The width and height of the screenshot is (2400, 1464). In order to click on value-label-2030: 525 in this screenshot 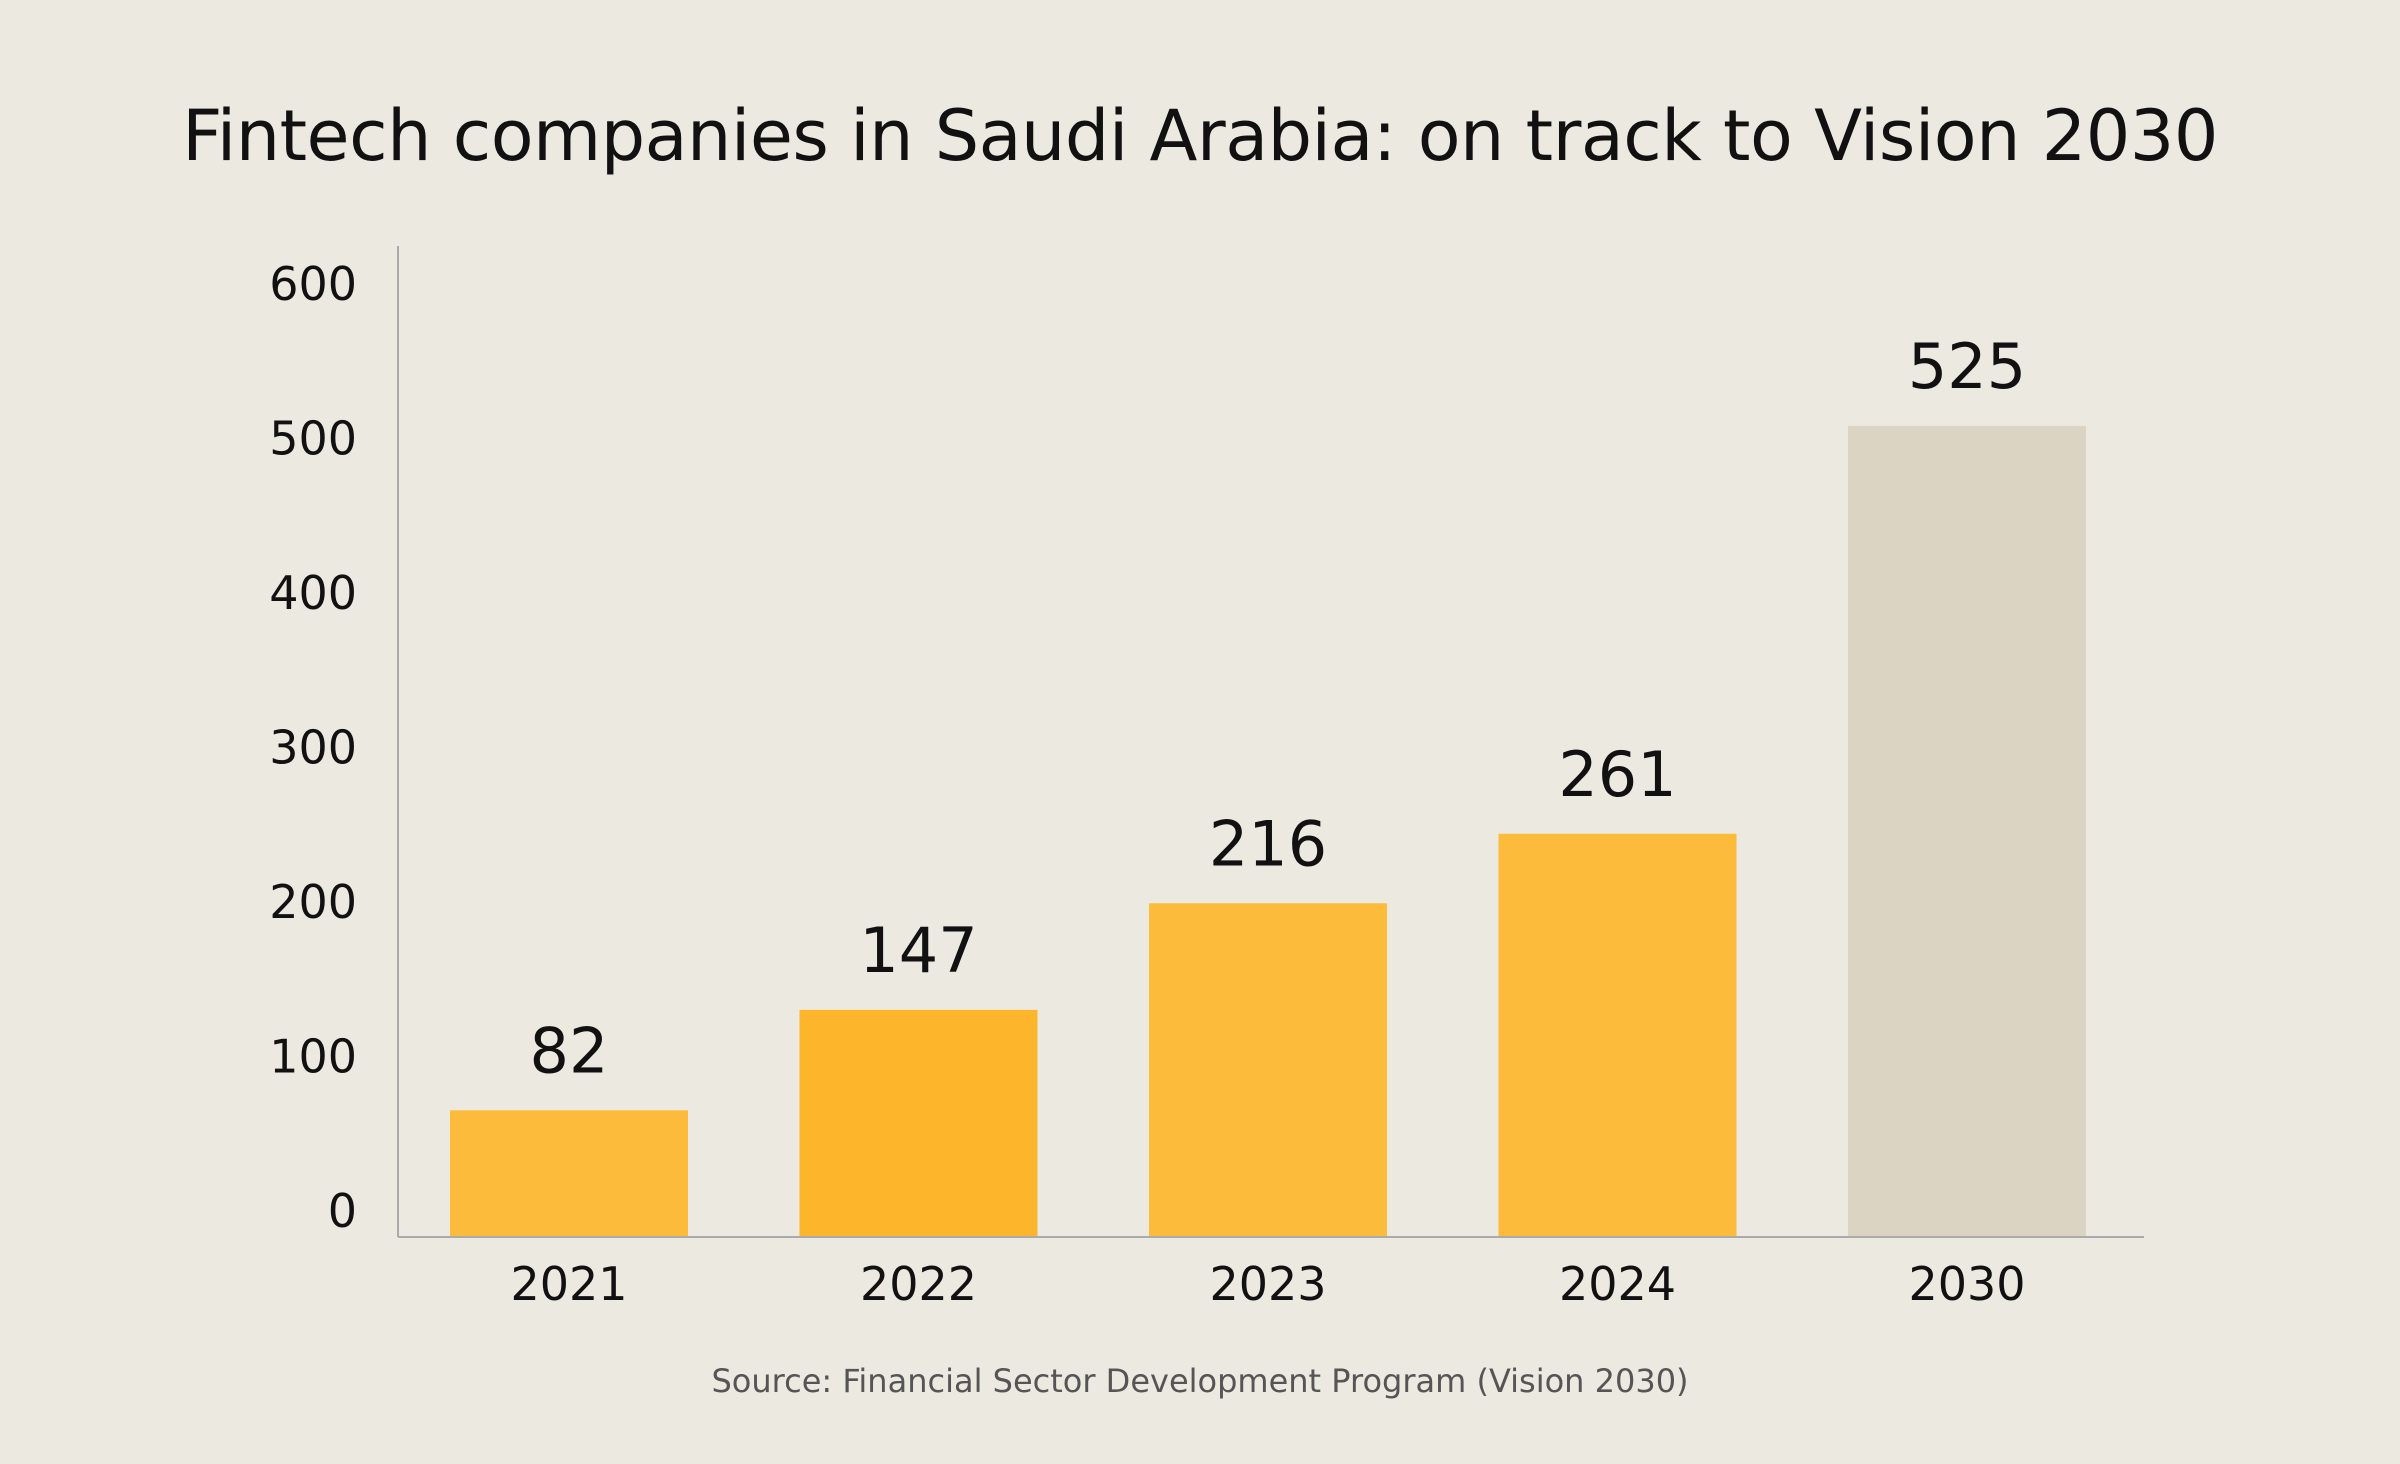, I will do `click(1967, 366)`.